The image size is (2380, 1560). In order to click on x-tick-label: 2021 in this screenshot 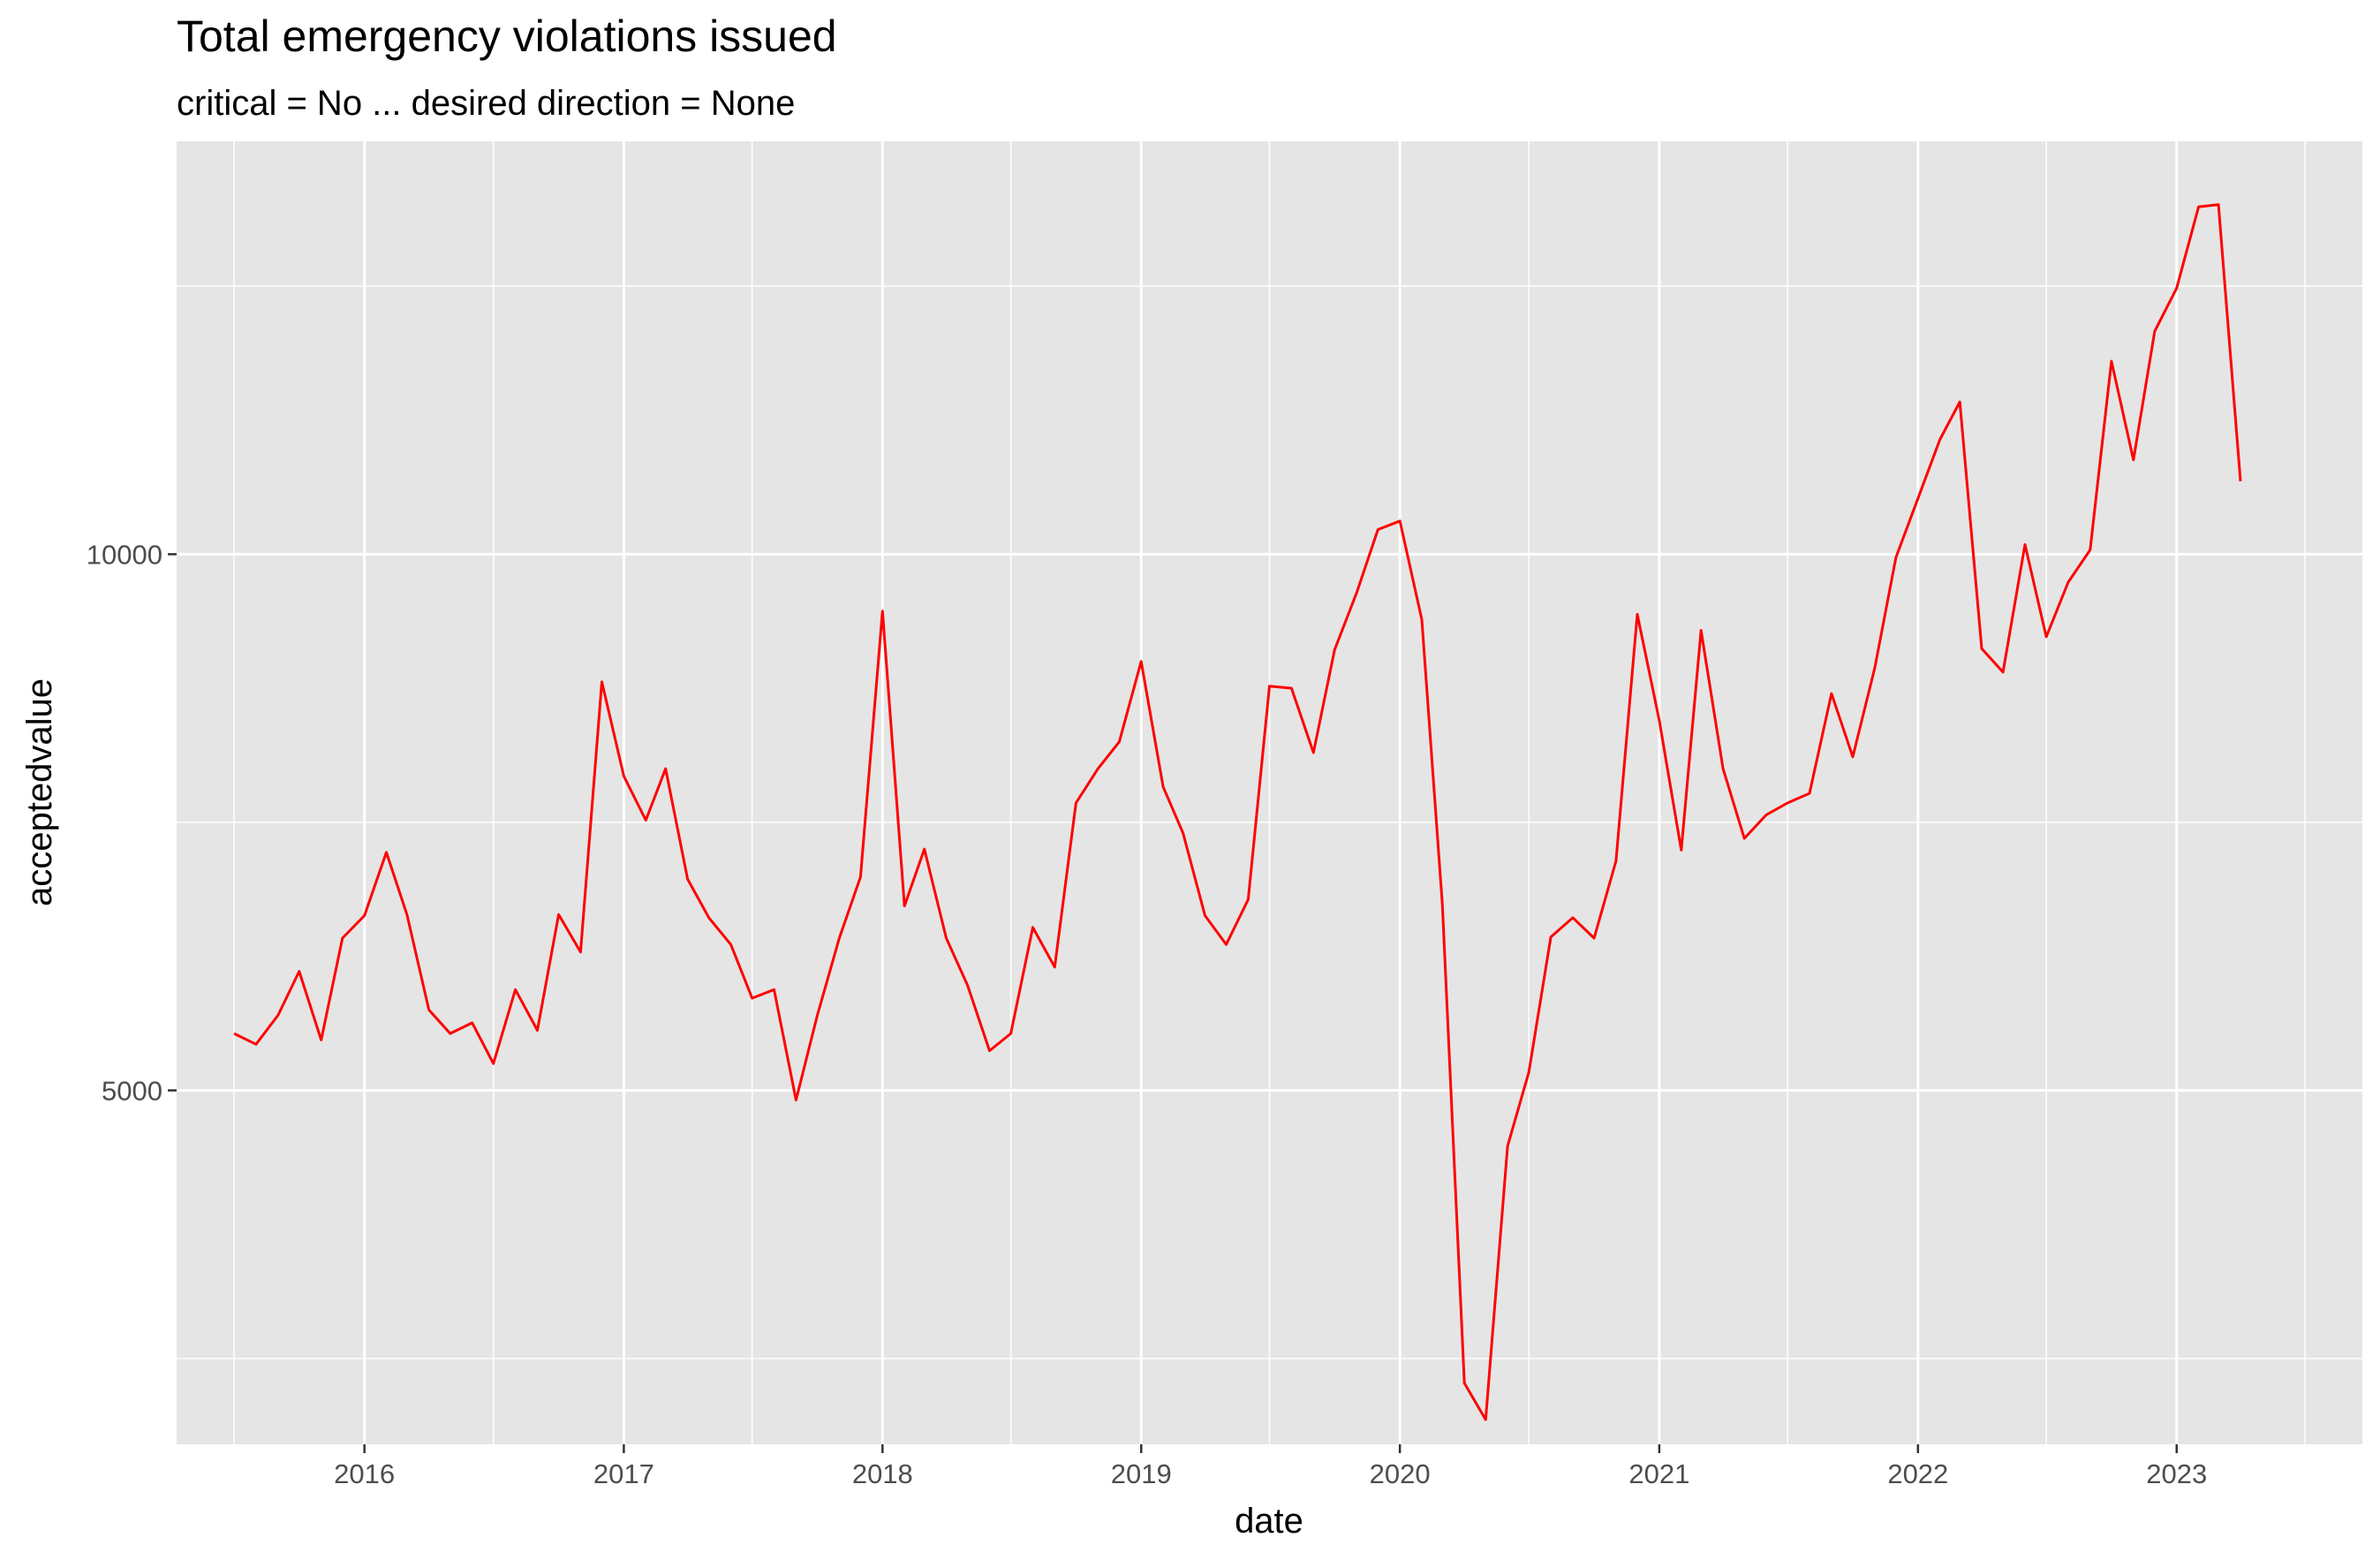, I will do `click(1658, 1473)`.